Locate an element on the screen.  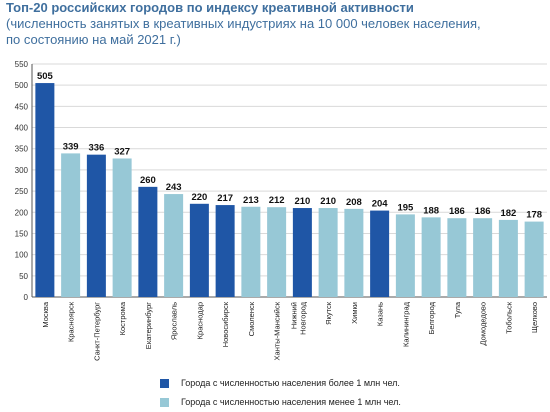
x-tick-label: Красноярск is located at coordinates (71, 321).